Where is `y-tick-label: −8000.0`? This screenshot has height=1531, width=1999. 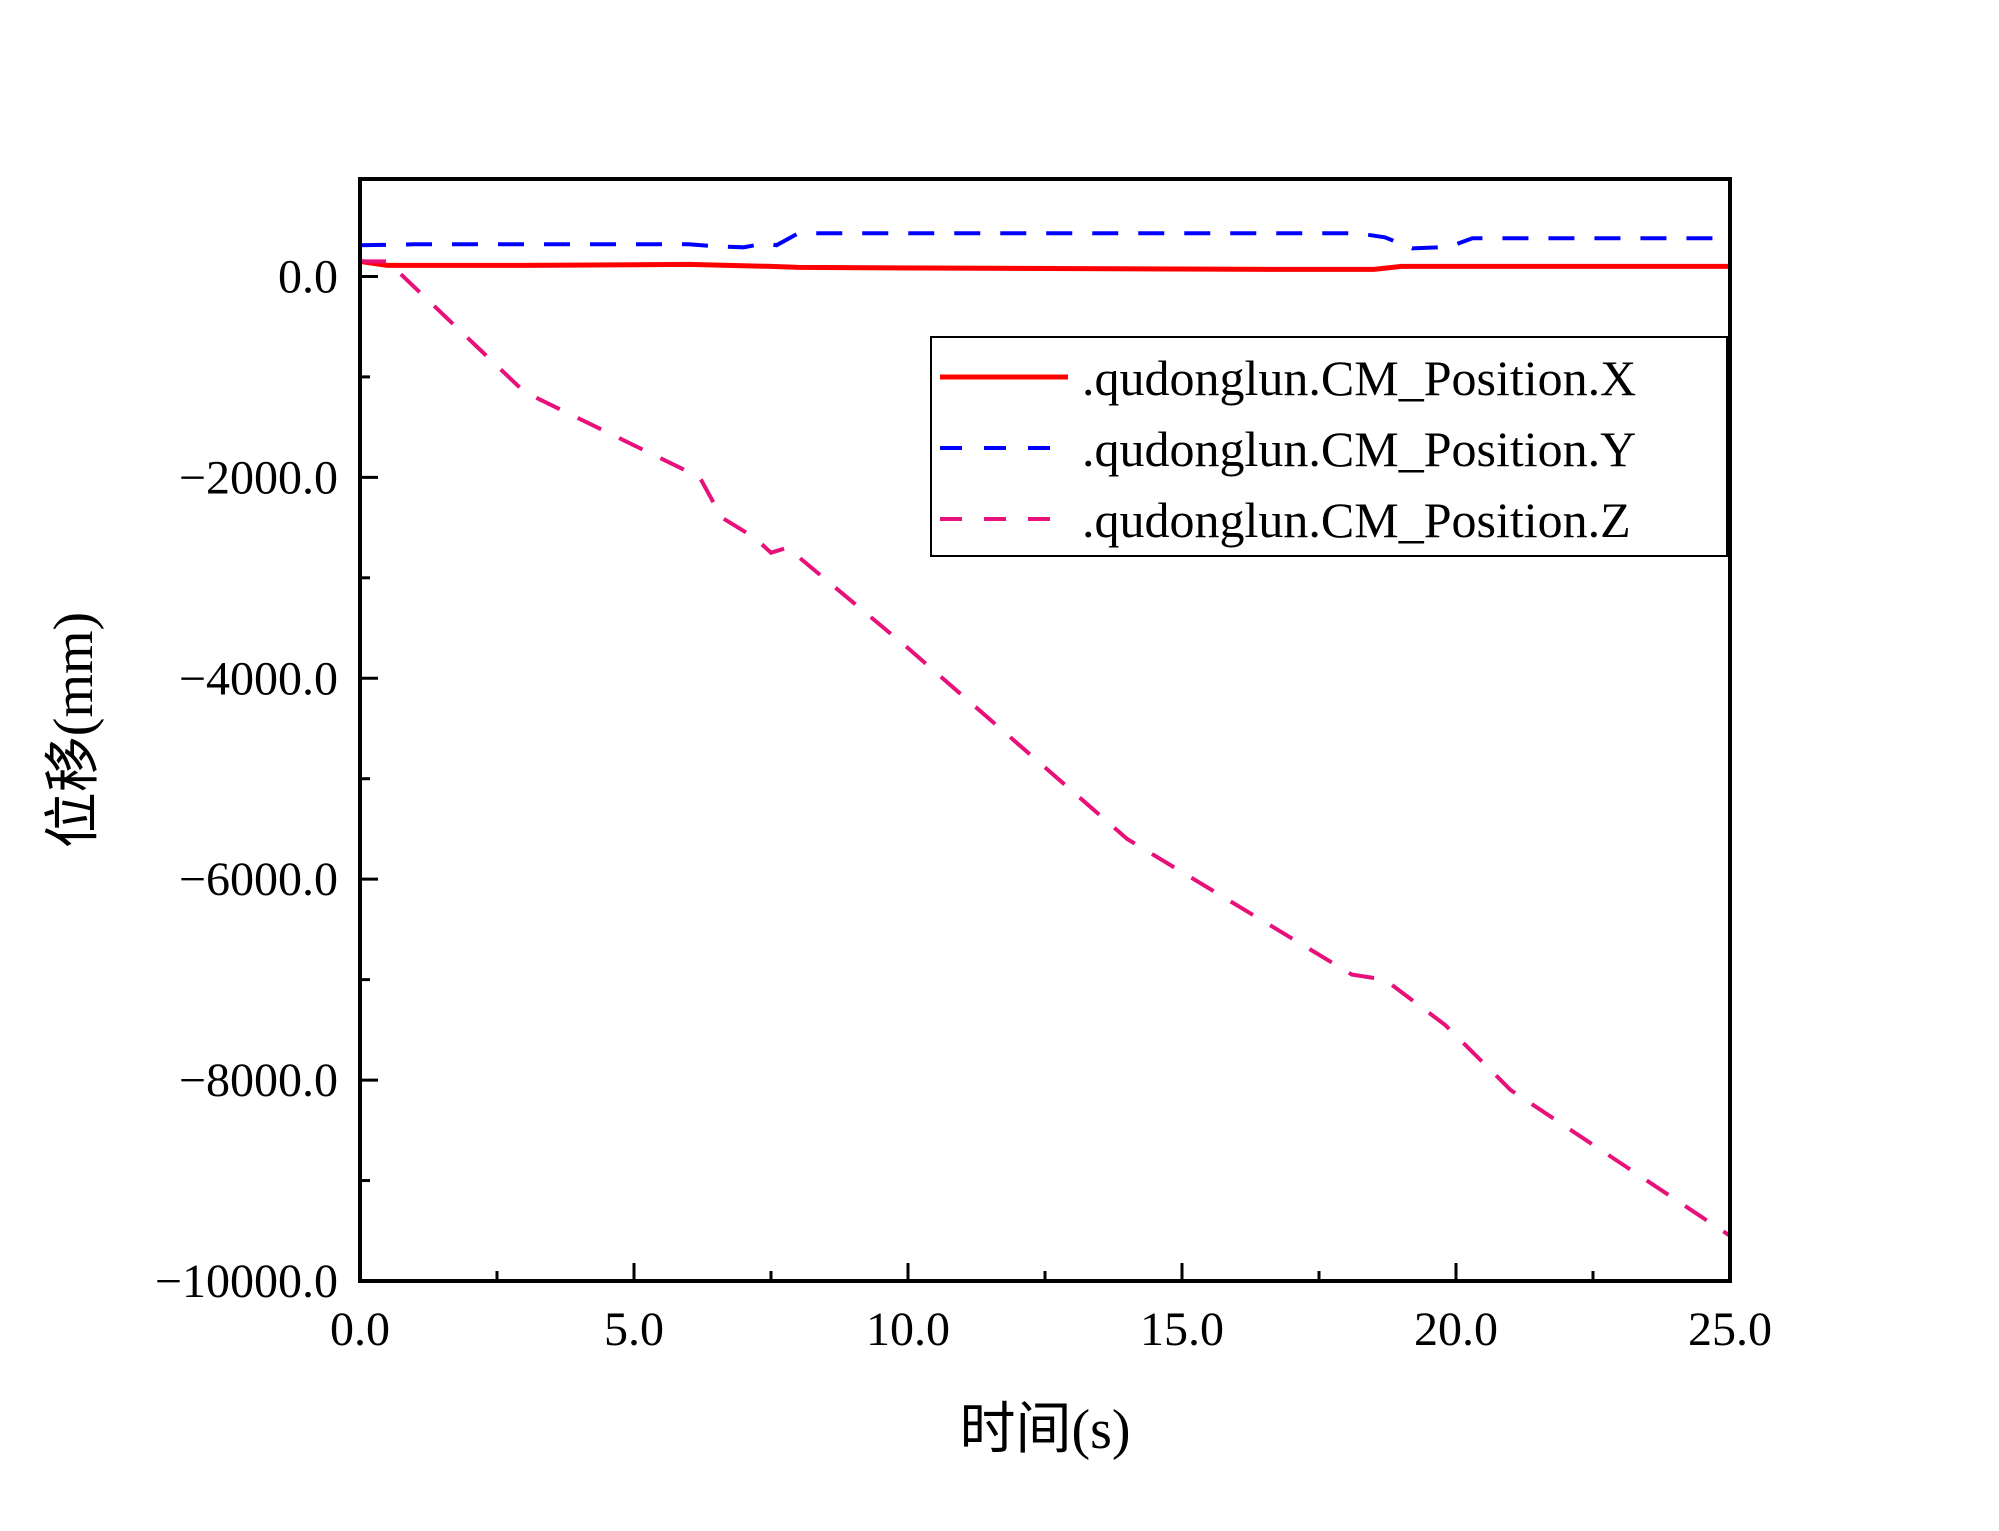 y-tick-label: −8000.0 is located at coordinates (258, 1080).